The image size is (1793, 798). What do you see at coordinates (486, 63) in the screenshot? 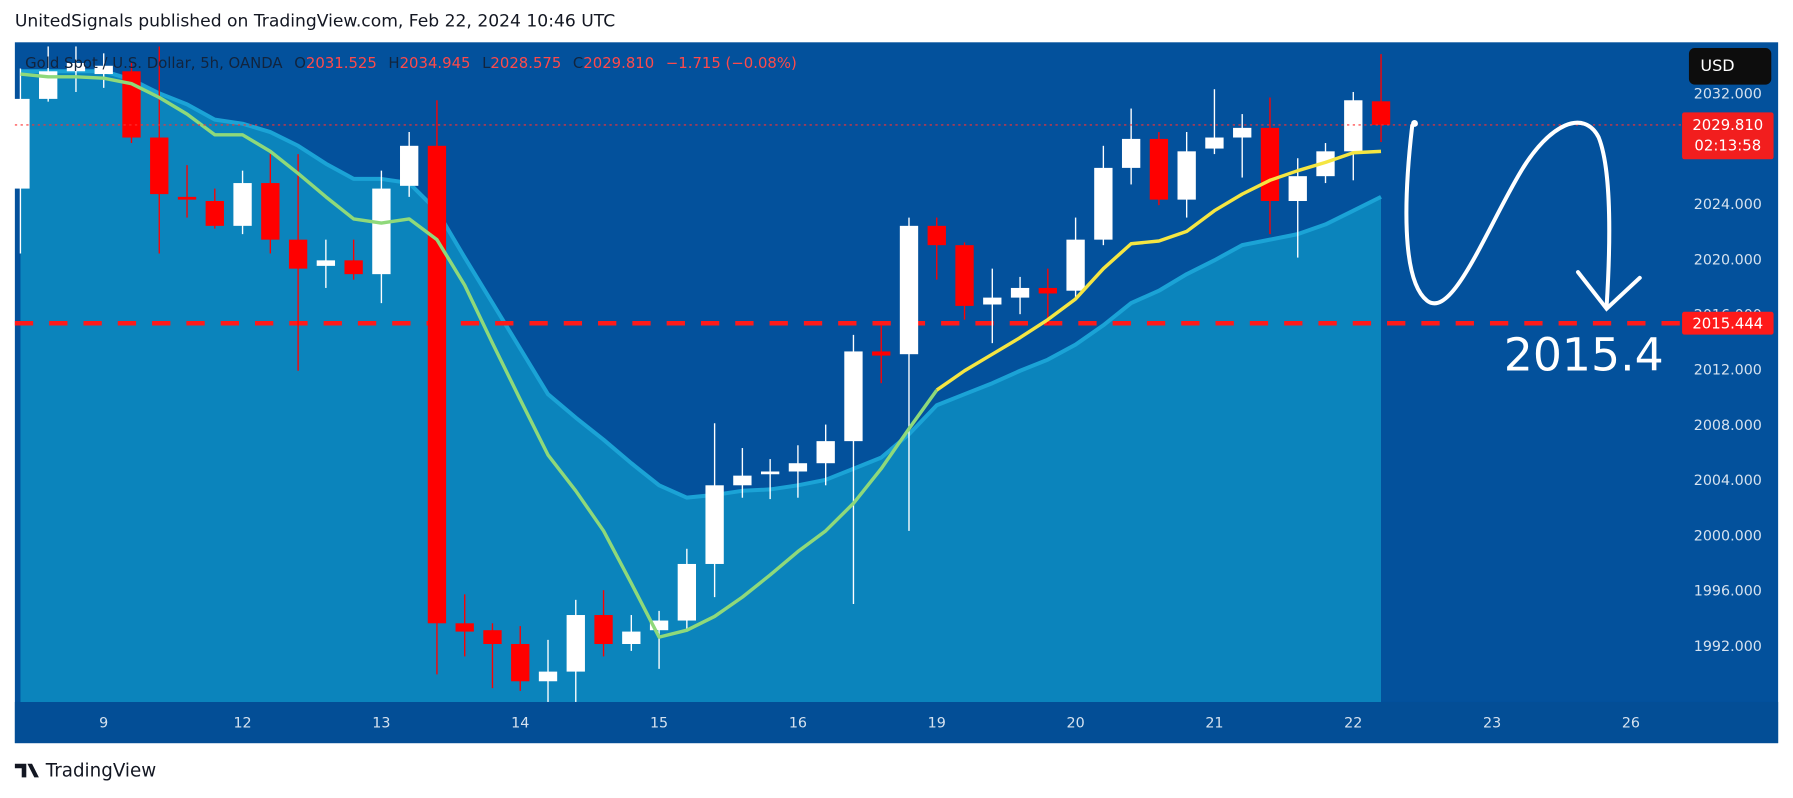
I see `l-label: L` at bounding box center [486, 63].